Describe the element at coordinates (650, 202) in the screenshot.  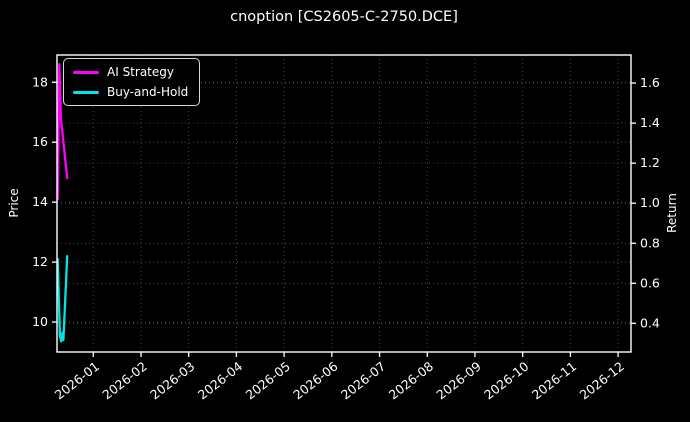
I see `y-right-tick-label: 1.0` at that location.